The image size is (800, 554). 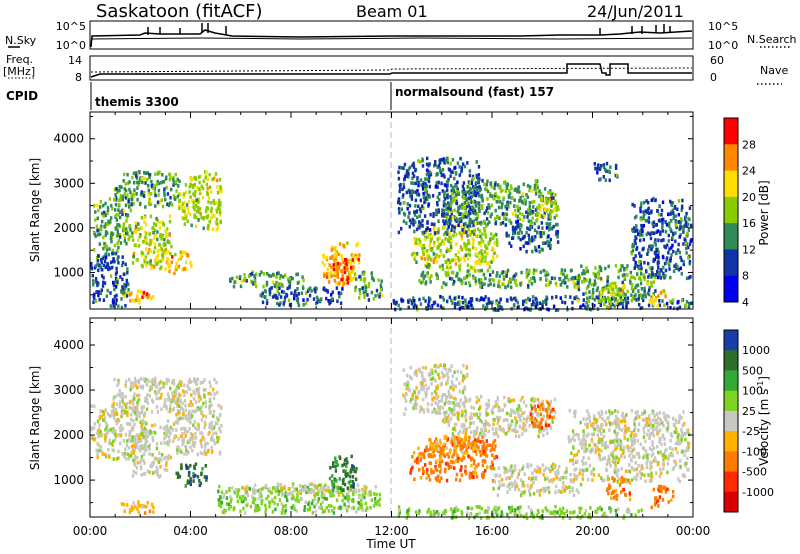 What do you see at coordinates (731, 210) in the screenshot?
I see `colorbar-frame` at bounding box center [731, 210].